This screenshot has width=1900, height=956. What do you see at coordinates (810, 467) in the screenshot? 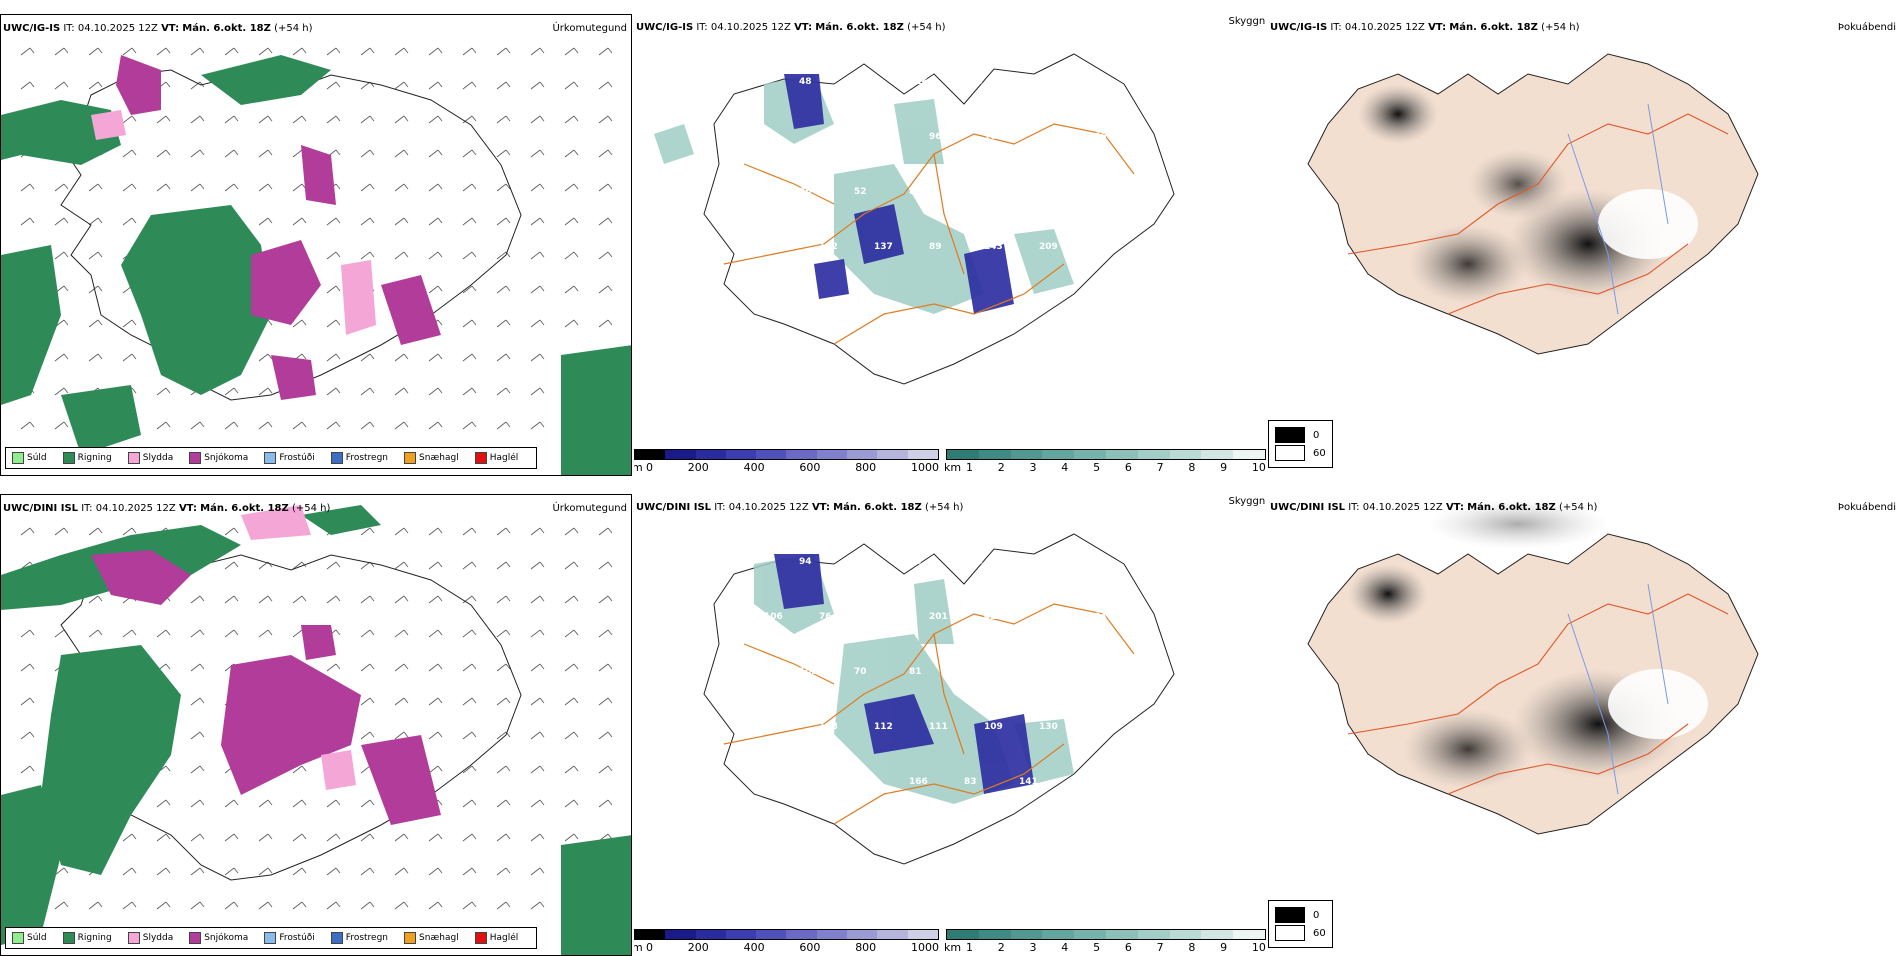
I see `colorbar-tick: 600` at bounding box center [810, 467].